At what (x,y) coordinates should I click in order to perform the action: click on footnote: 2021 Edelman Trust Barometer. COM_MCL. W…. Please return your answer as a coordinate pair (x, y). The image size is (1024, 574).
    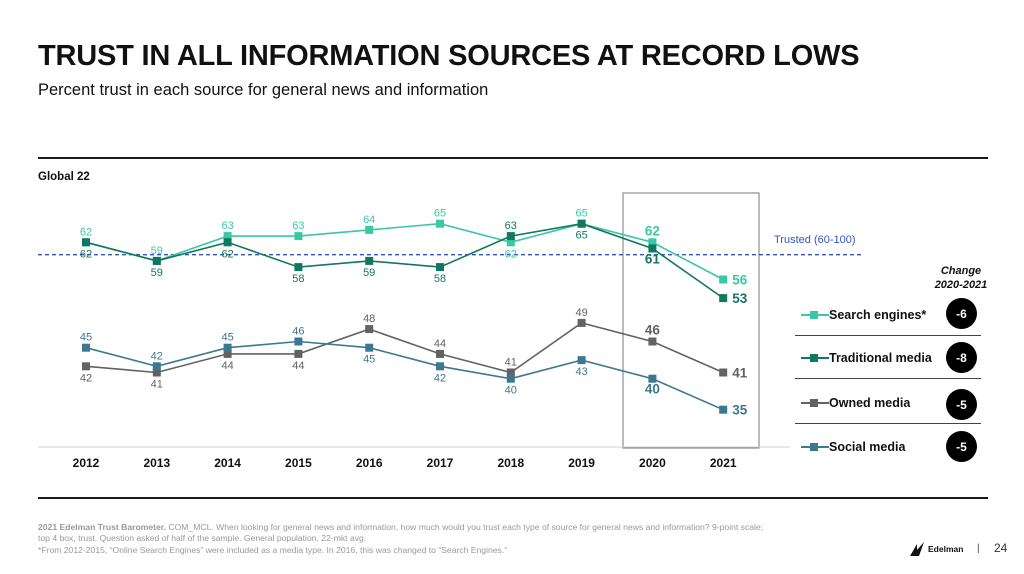
    Looking at the image, I should click on (458, 539).